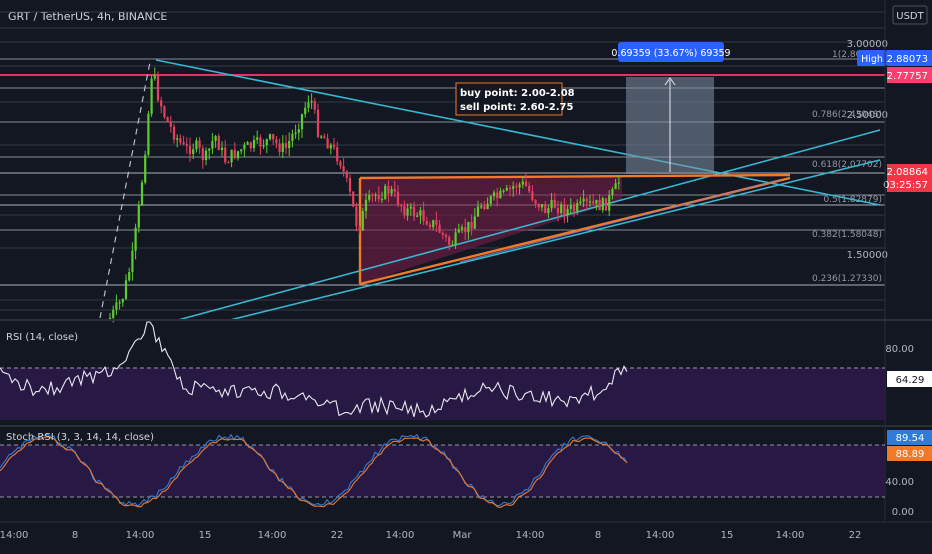 The width and height of the screenshot is (932, 554). What do you see at coordinates (903, 512) in the screenshot?
I see `stoch-zero-label: 0.00` at bounding box center [903, 512].